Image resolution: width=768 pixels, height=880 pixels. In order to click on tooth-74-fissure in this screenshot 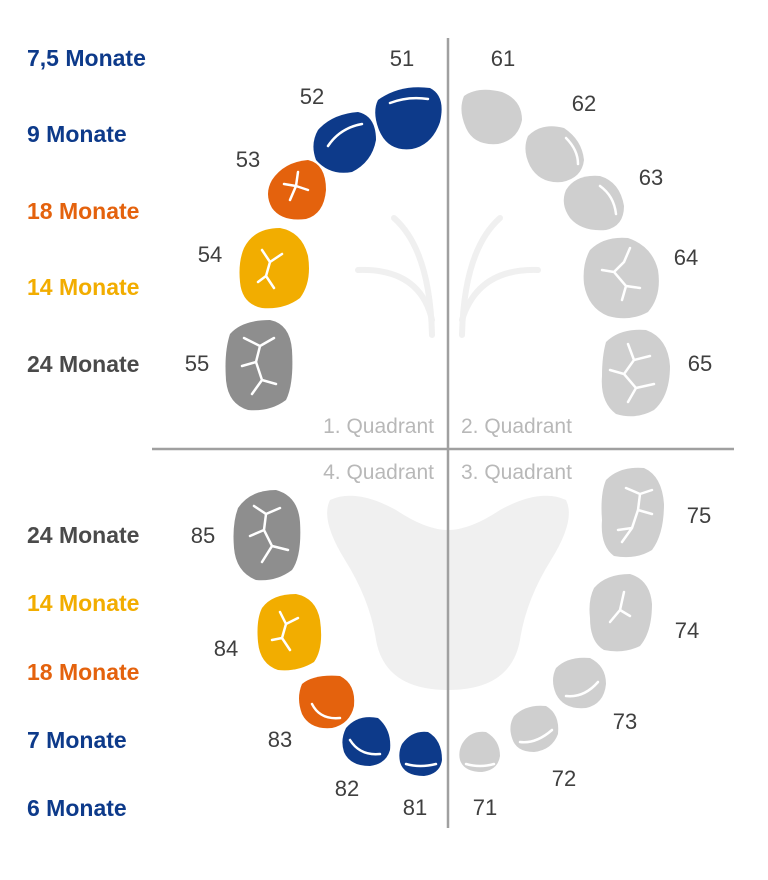, I will do `click(620, 607)`.